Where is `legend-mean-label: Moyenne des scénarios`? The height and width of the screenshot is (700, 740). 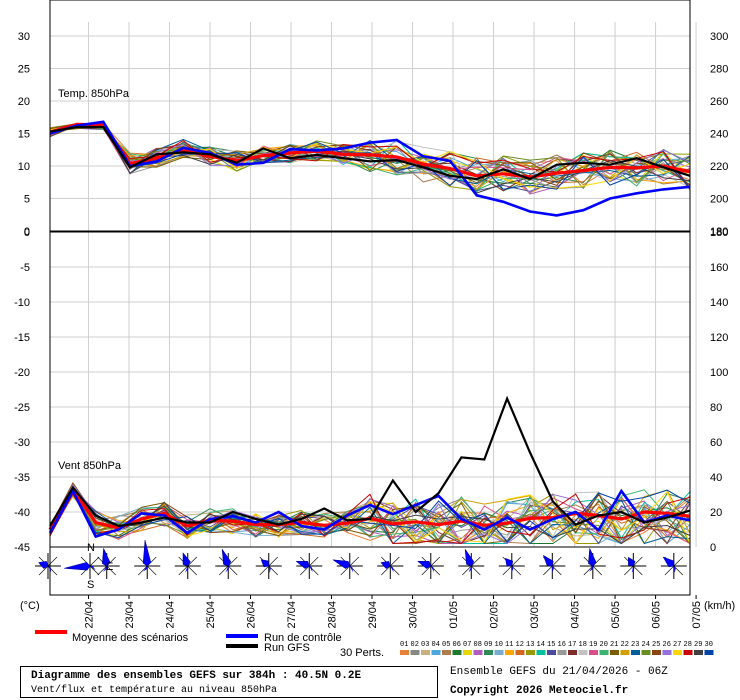 legend-mean-label: Moyenne des scénarios is located at coordinates (130, 638).